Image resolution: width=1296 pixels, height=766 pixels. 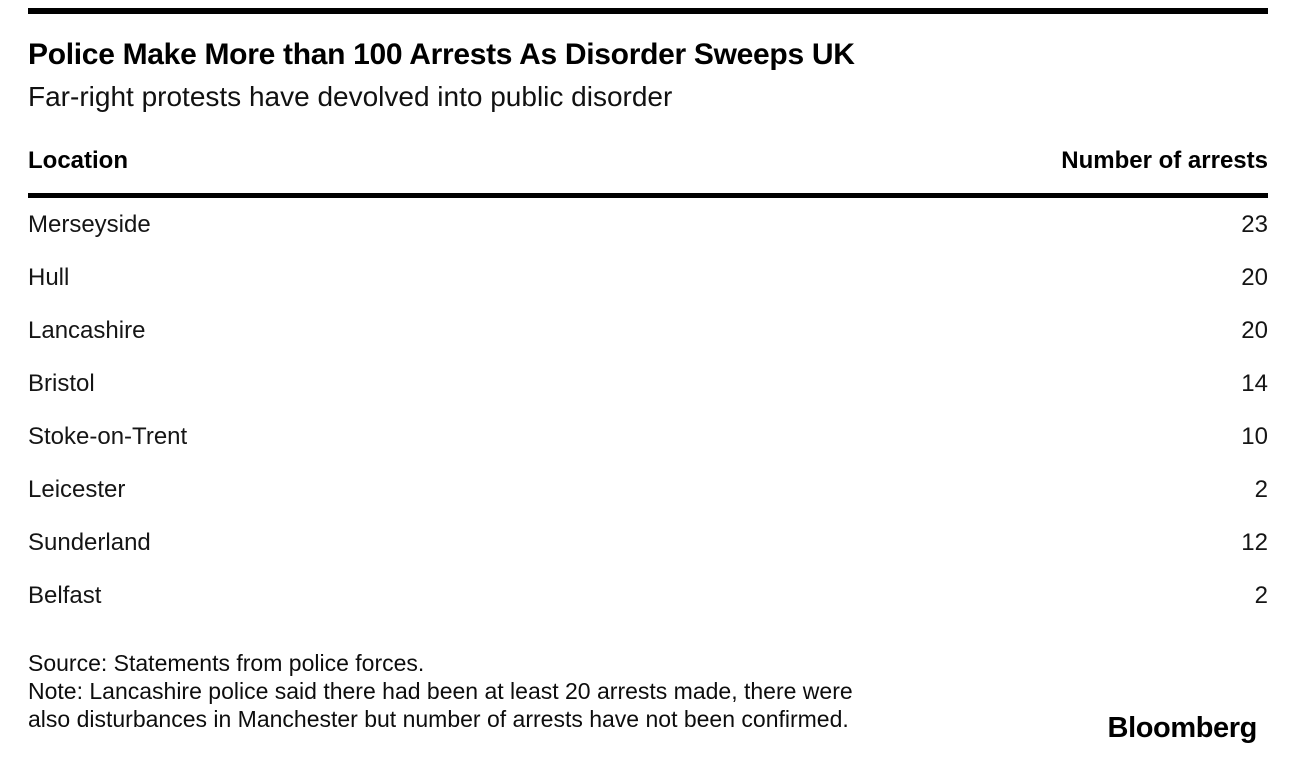 What do you see at coordinates (61, 383) in the screenshot?
I see `location-cell: Bristol` at bounding box center [61, 383].